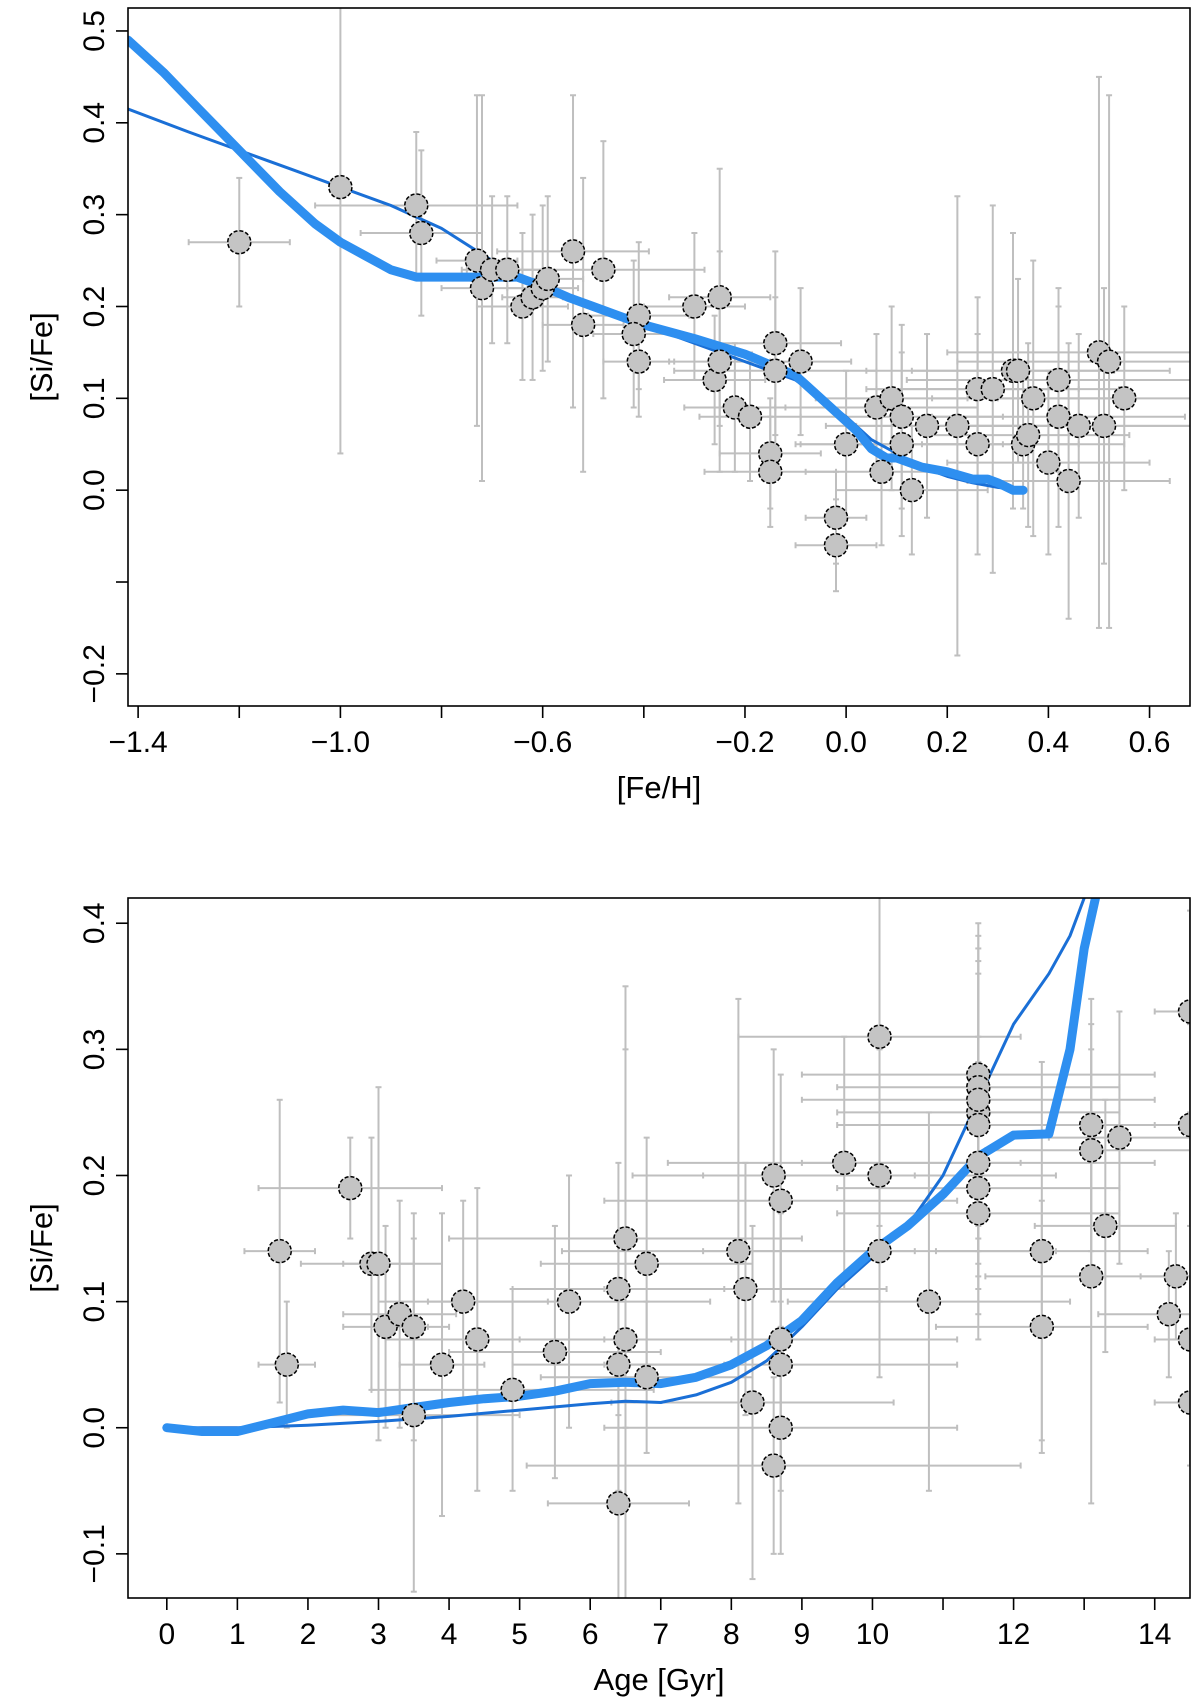 The image size is (1200, 1705). Describe the element at coordinates (94, 1176) in the screenshot. I see `y-tick-label: 0.2` at that location.